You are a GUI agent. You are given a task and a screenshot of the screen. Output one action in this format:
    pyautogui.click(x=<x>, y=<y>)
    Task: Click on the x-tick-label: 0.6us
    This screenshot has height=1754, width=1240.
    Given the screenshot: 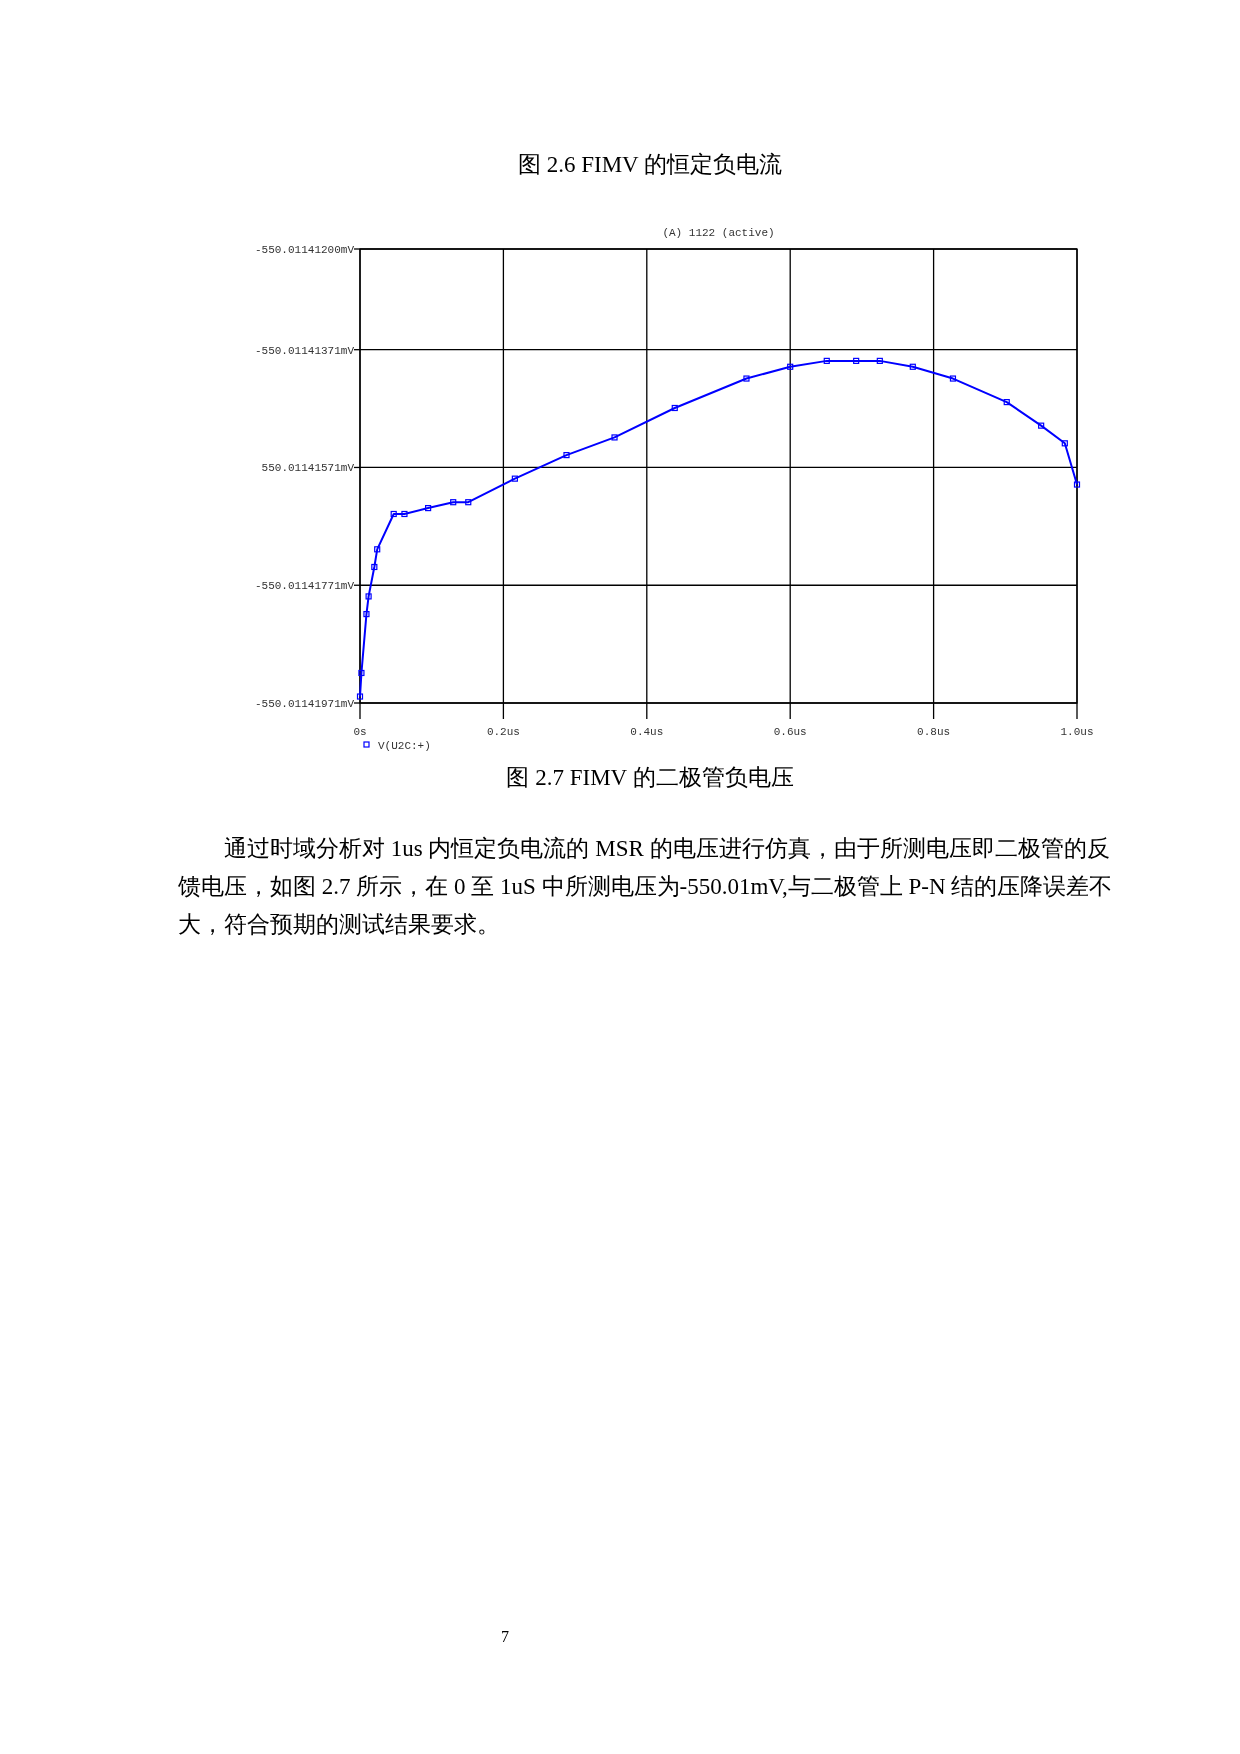 What is the action you would take?
    pyautogui.click(x=790, y=732)
    